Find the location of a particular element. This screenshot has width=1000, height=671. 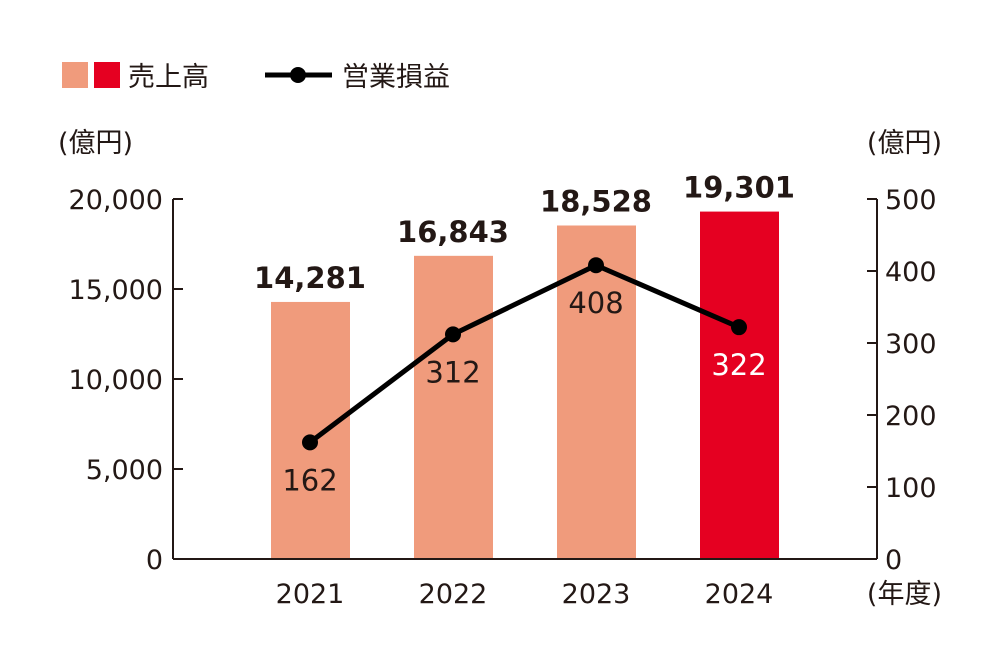

right-tick-label: 400 is located at coordinates (911, 272).